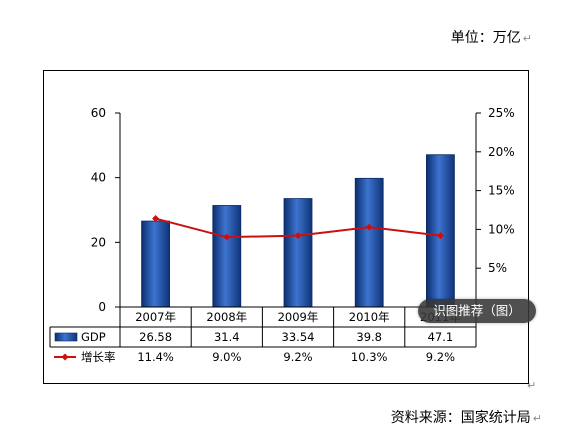 The image size is (572, 435). What do you see at coordinates (155, 357) in the screenshot?
I see `growth-table-value: 11.4%` at bounding box center [155, 357].